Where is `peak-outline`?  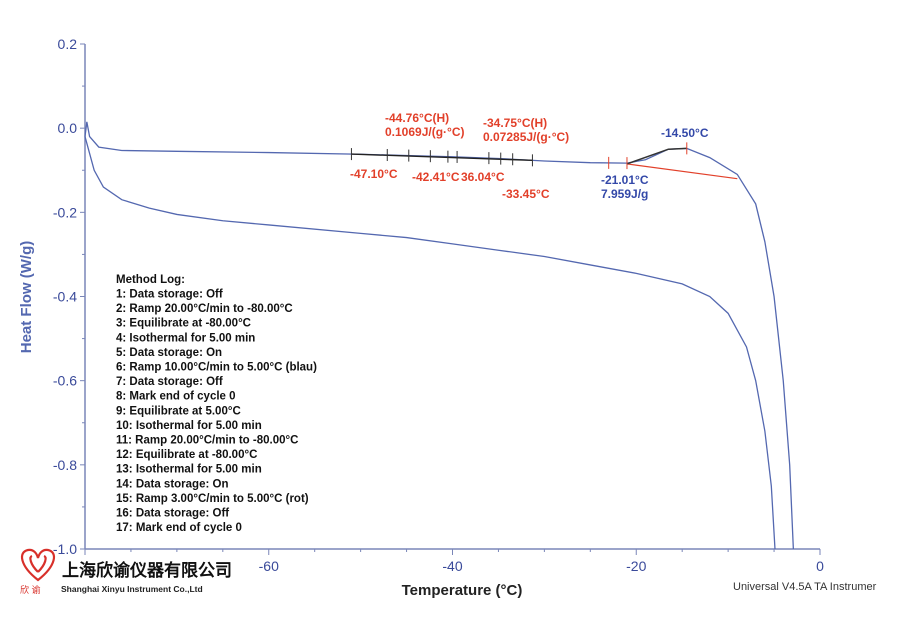
peak-outline is located at coordinates (656, 156).